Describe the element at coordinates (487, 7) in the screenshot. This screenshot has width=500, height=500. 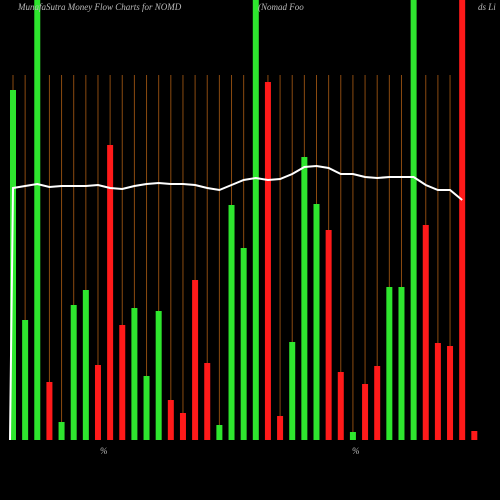
I see `chart-subtitle: ds Li` at that location.